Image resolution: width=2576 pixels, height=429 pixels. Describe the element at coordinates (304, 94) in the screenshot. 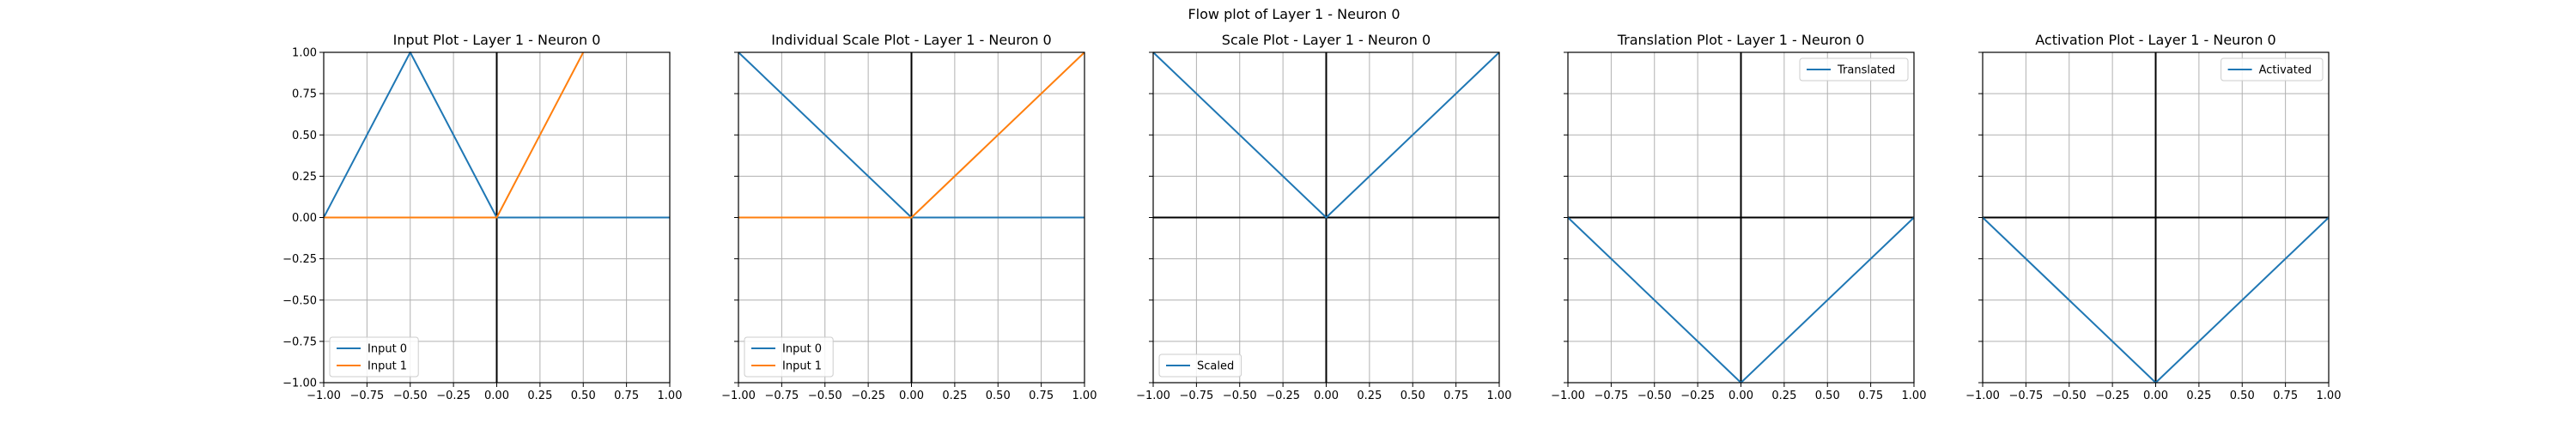

I see `y-tick-label: 0.75` at that location.